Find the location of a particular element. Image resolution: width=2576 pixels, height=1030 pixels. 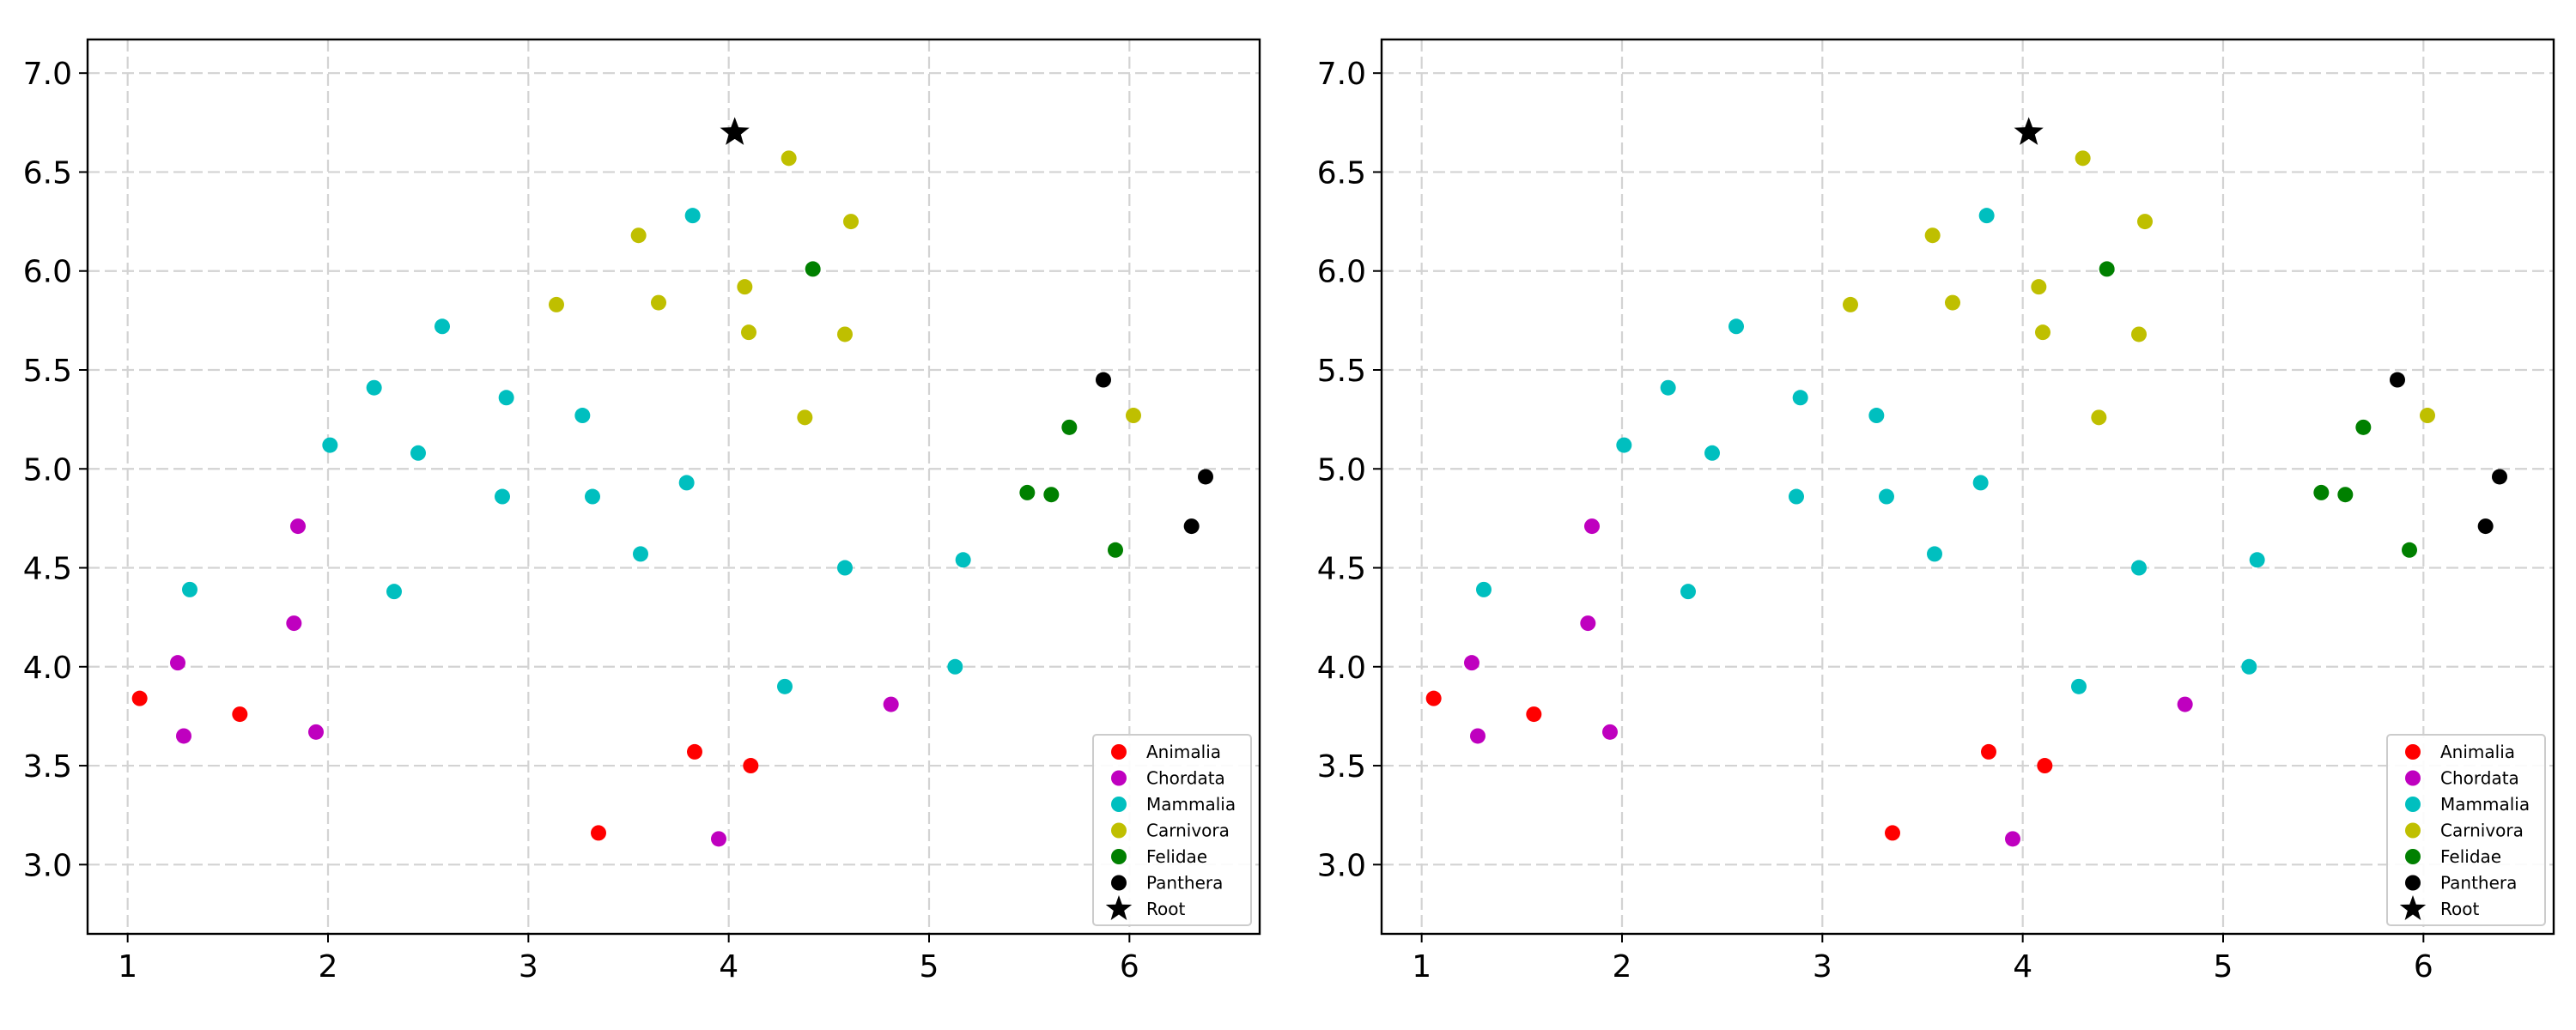

y-tick-label: 5.5 is located at coordinates (48, 371).